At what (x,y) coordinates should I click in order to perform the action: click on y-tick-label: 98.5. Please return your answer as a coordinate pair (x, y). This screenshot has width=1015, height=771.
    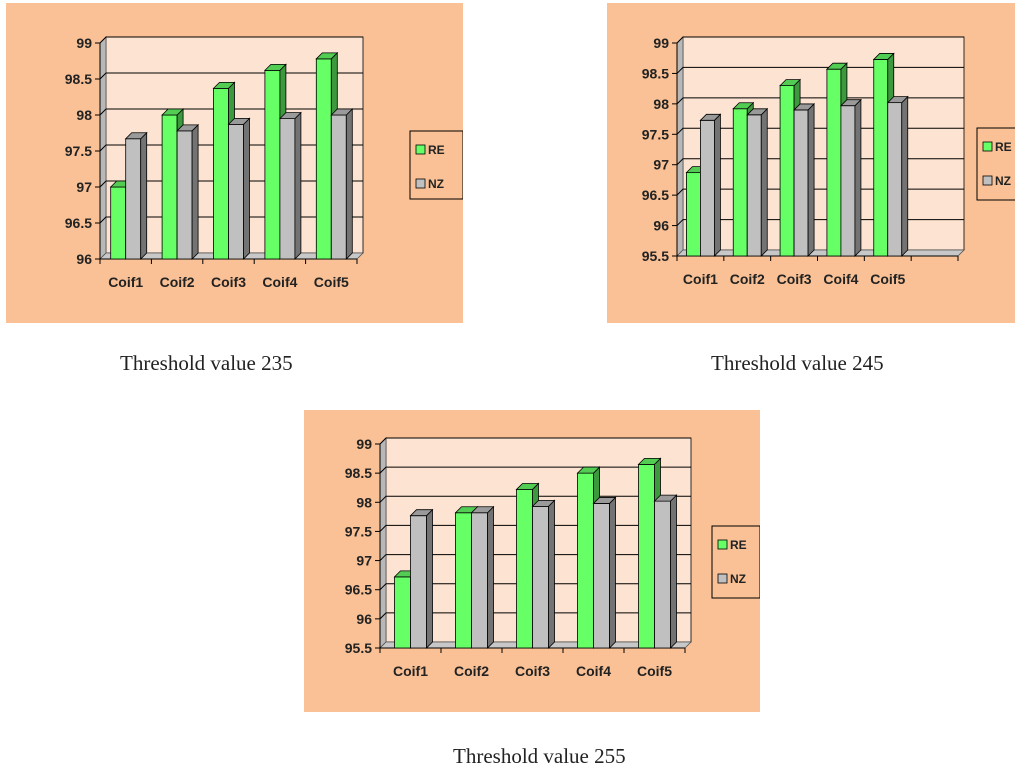
    Looking at the image, I should click on (655, 73).